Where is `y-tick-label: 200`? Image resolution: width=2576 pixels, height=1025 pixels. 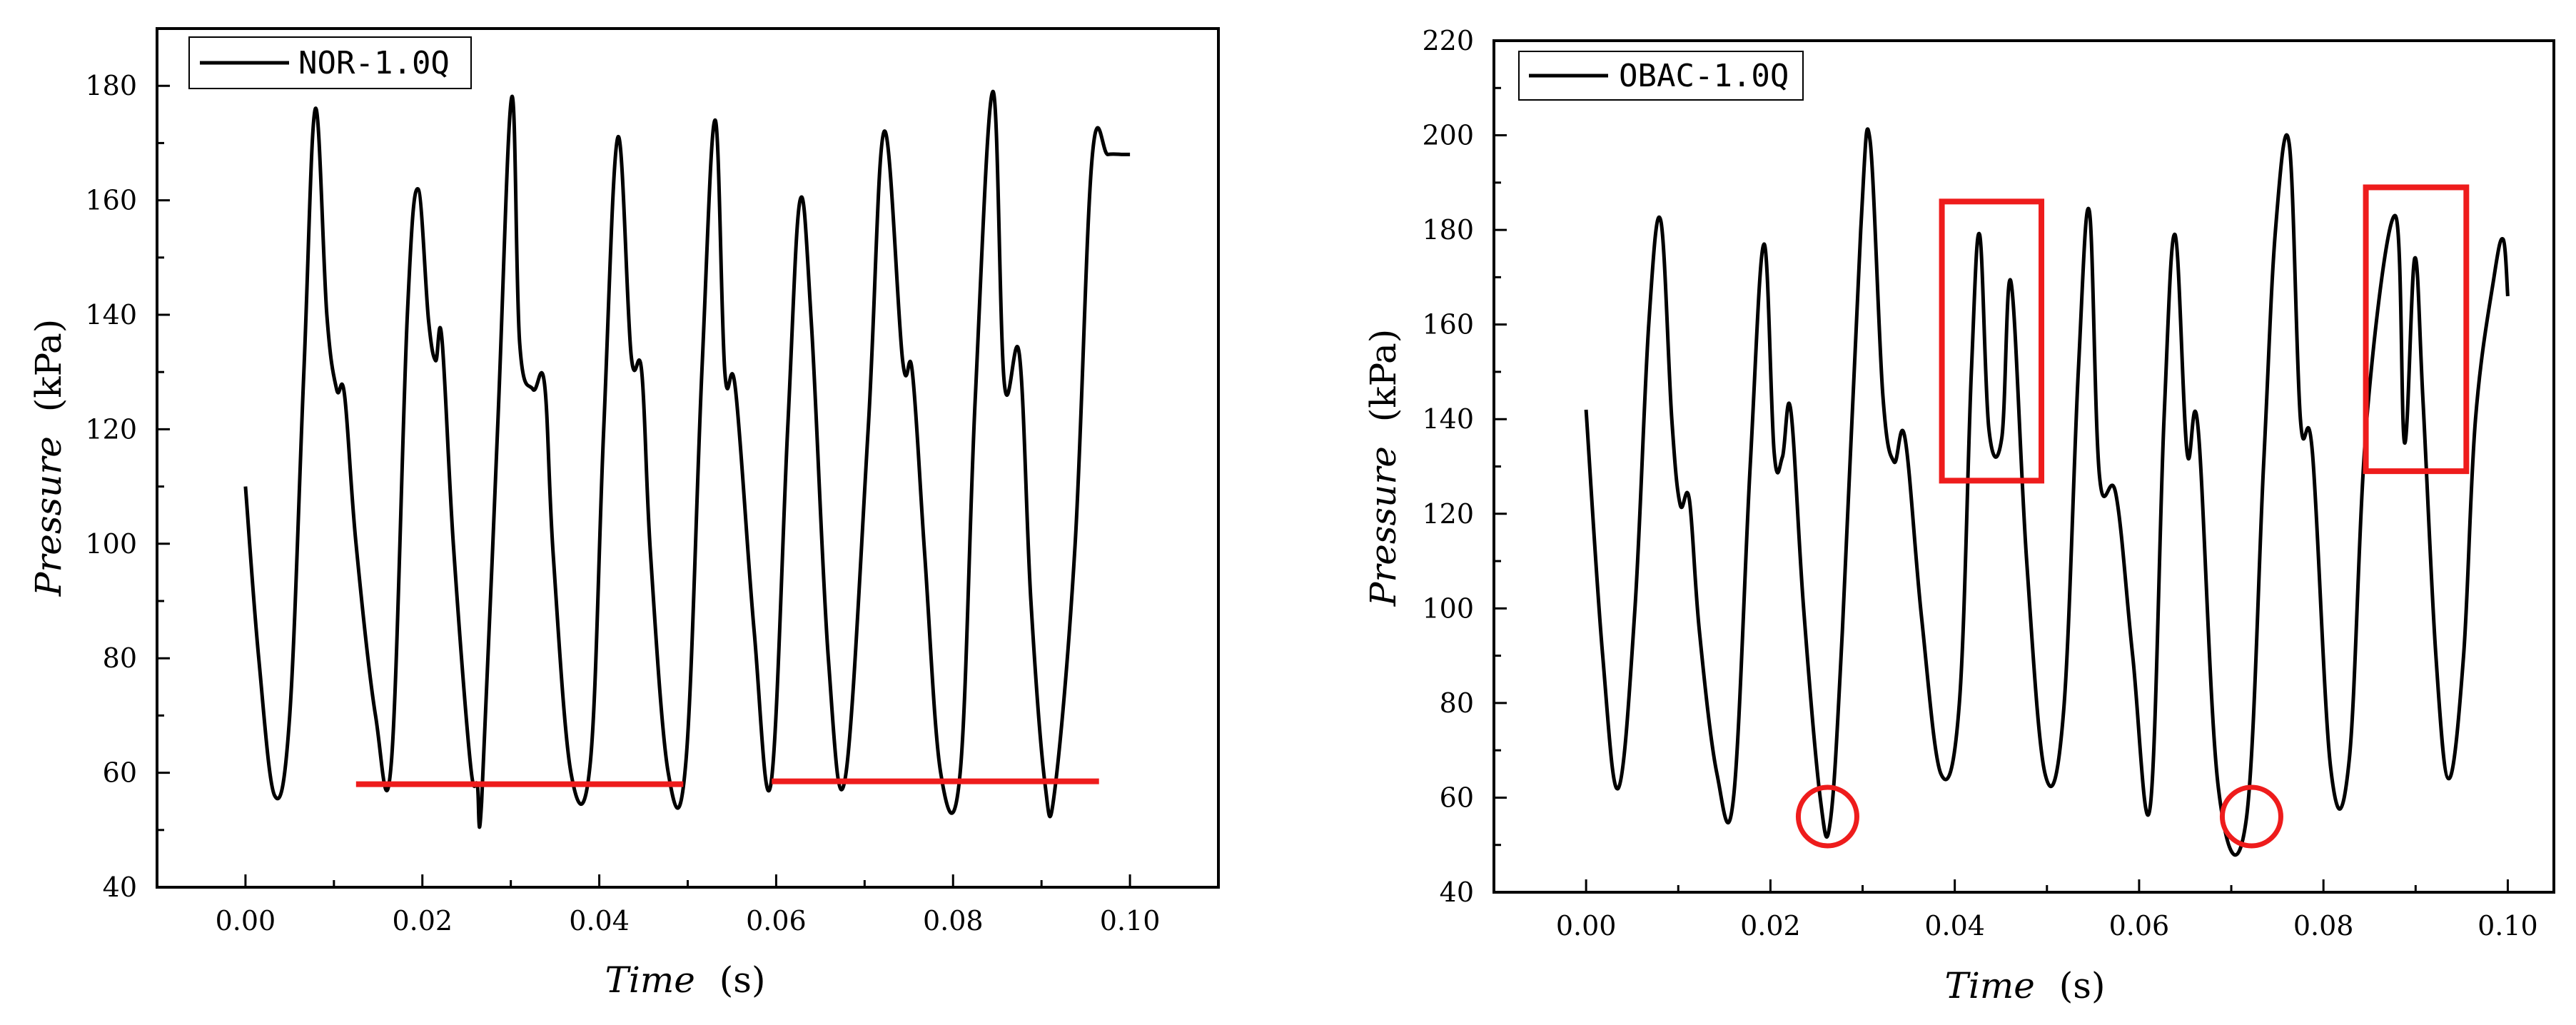
y-tick-label: 200 is located at coordinates (1448, 135).